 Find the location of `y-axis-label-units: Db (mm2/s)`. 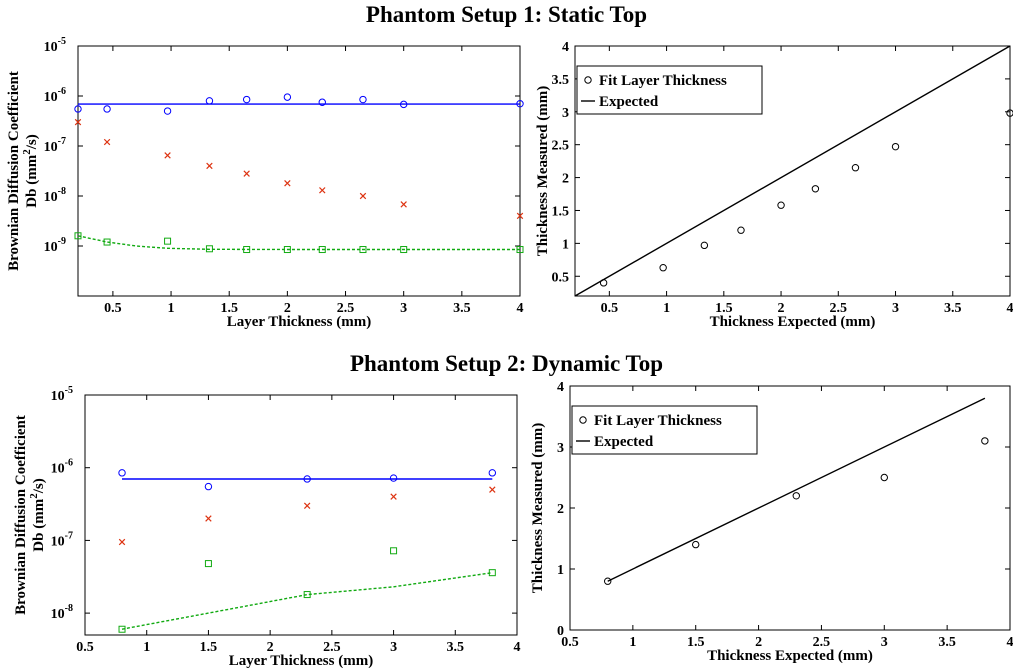

y-axis-label-units: Db (mm2/s) is located at coordinates (37, 514).